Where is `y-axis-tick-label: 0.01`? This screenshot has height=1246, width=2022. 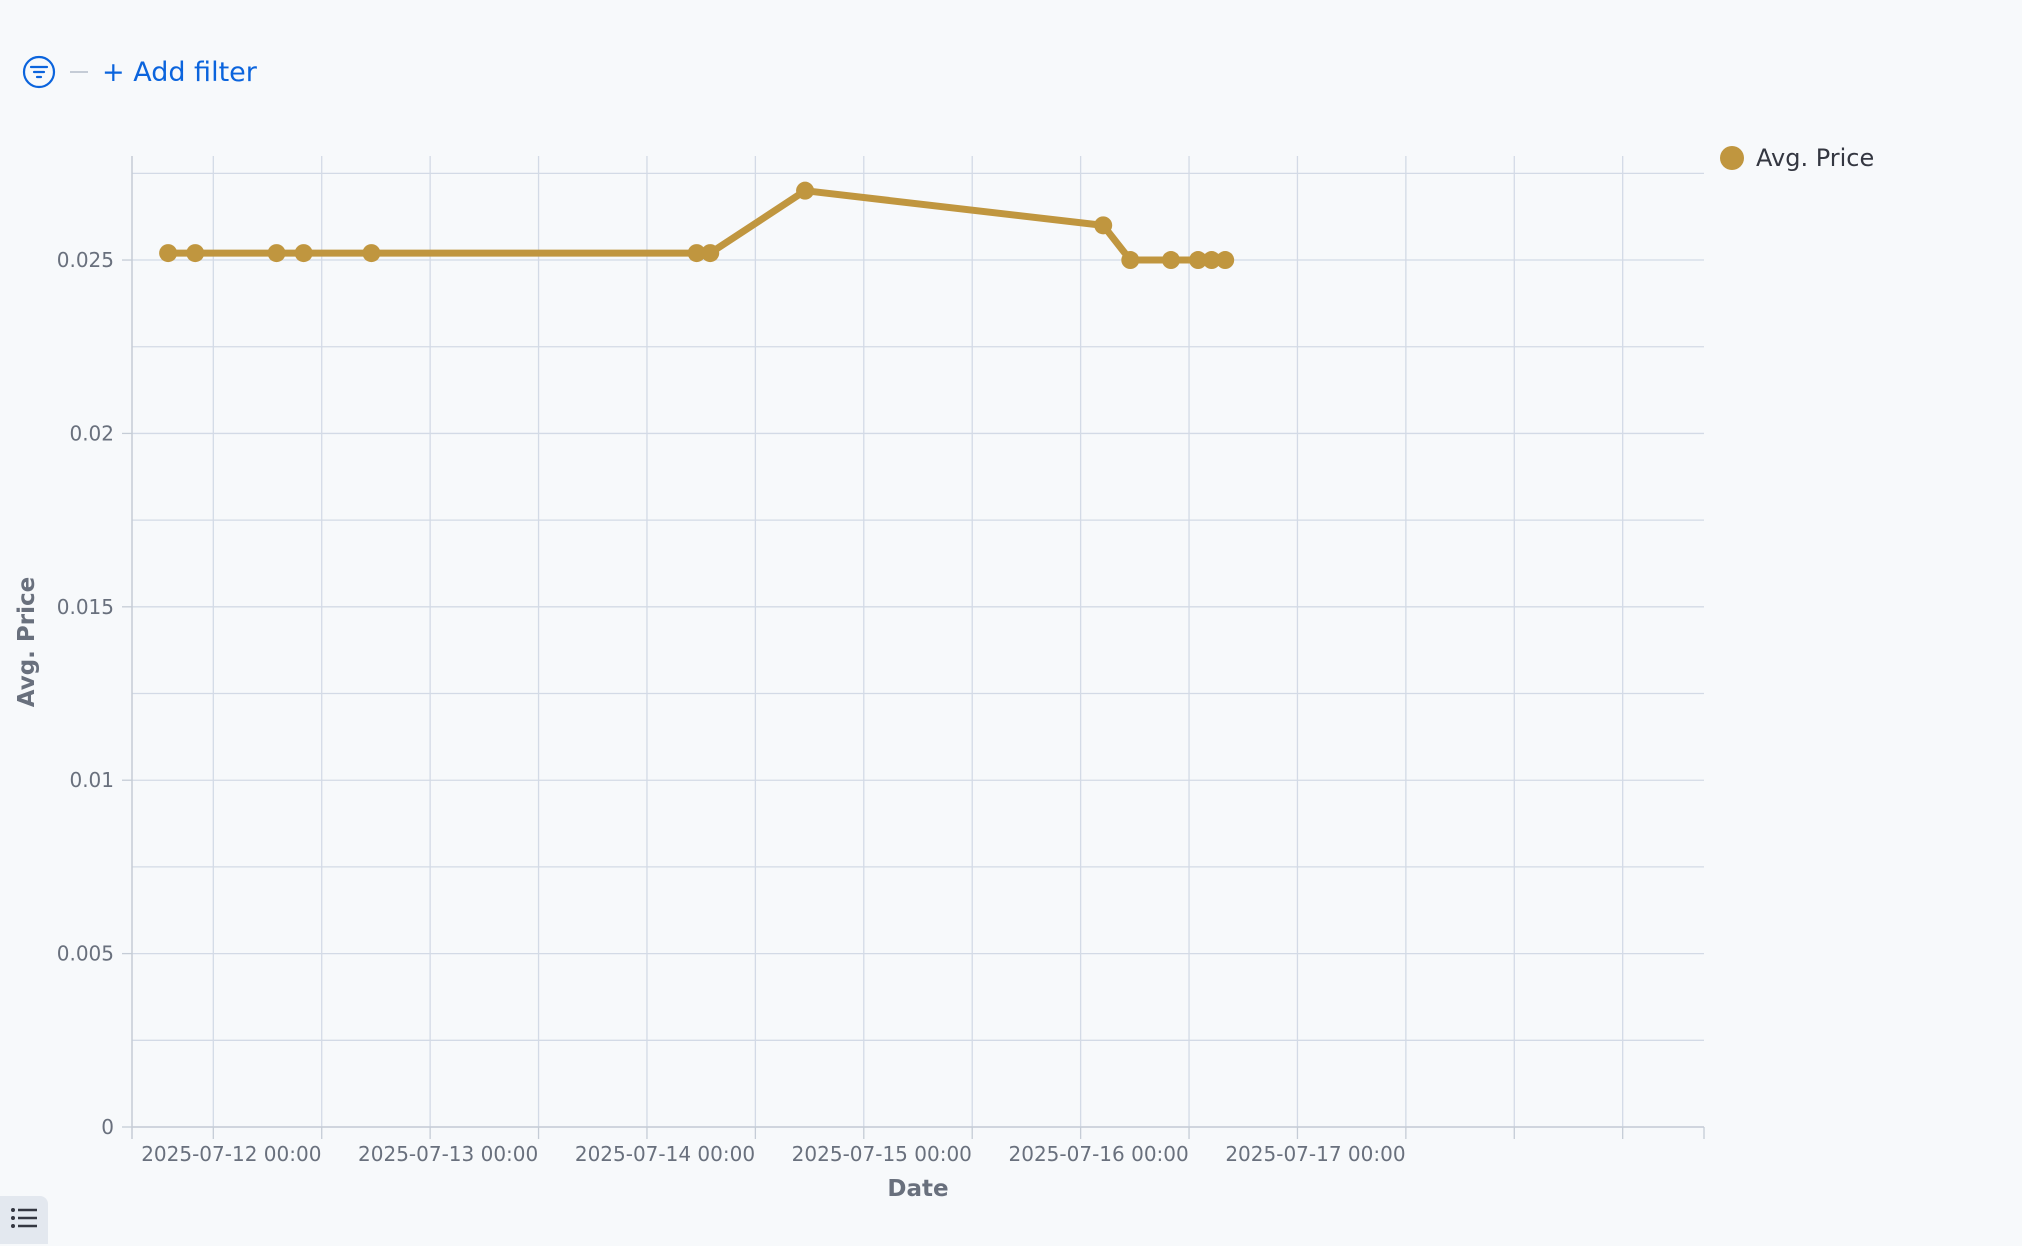 y-axis-tick-label: 0.01 is located at coordinates (91, 780).